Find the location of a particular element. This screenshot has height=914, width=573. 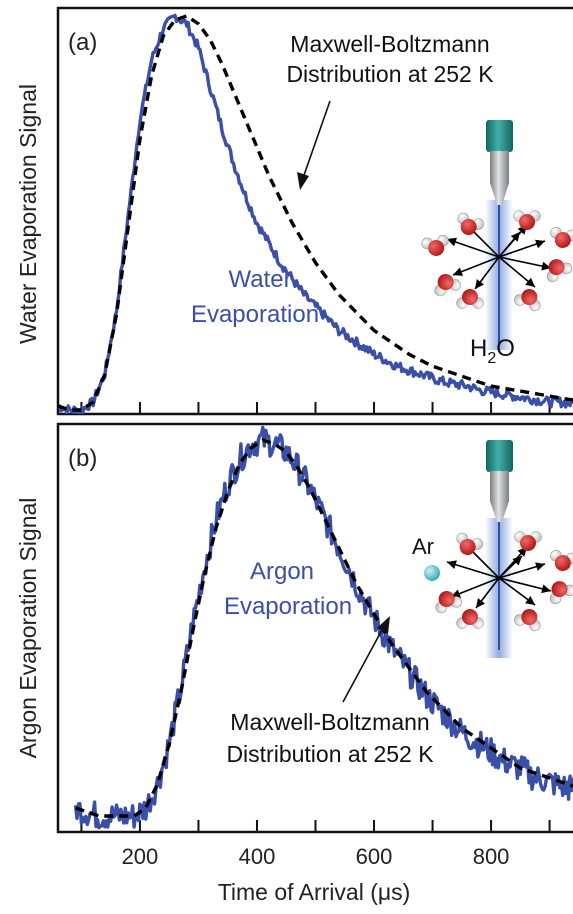

panel-b-argon-label-line1: Argon is located at coordinates (282, 571).